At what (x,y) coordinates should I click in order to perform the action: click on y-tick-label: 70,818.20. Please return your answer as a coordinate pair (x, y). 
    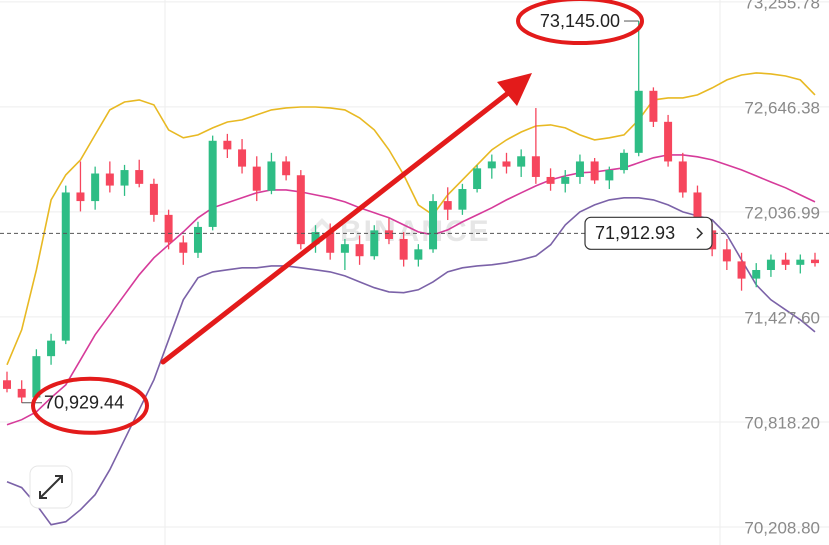
    Looking at the image, I should click on (782, 422).